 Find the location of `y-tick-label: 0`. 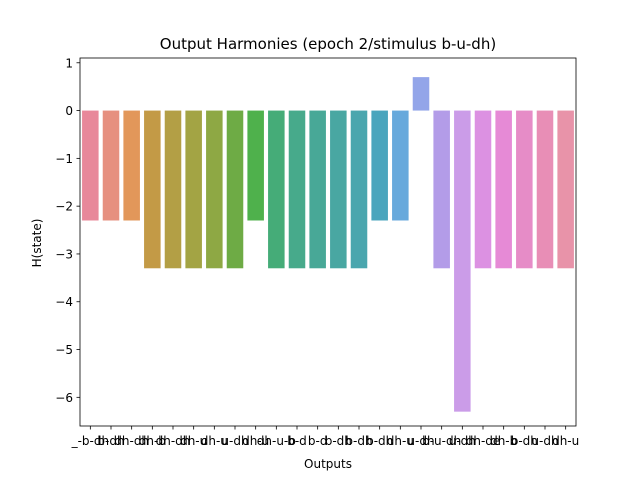

y-tick-label: 0 is located at coordinates (69, 111).